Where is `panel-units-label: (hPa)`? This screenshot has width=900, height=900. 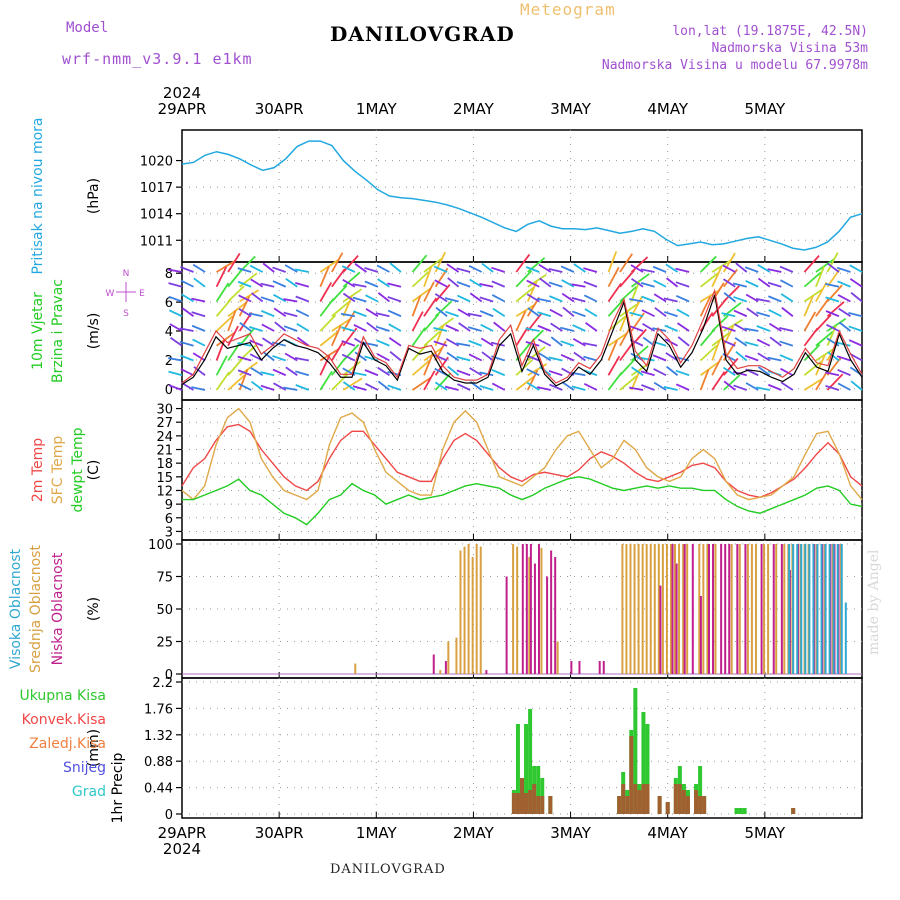 panel-units-label: (hPa) is located at coordinates (94, 196).